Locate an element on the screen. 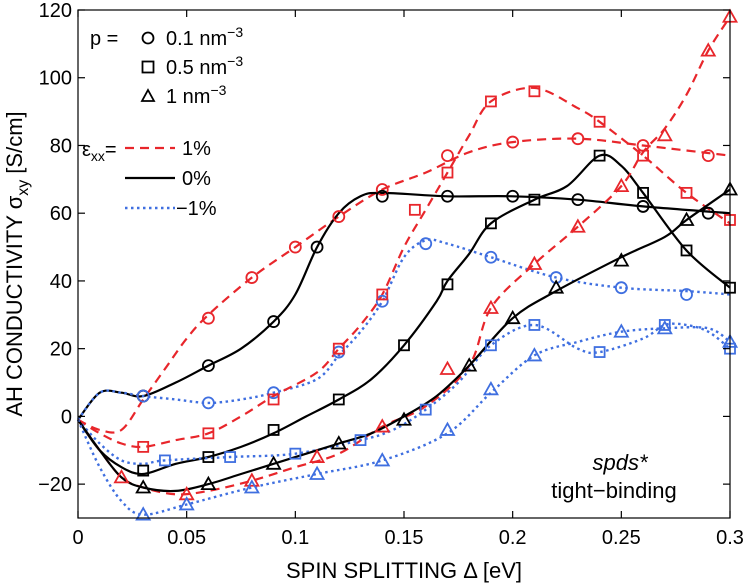 This screenshot has height=586, width=747. x-tick-label: 0.25 is located at coordinates (621, 538).